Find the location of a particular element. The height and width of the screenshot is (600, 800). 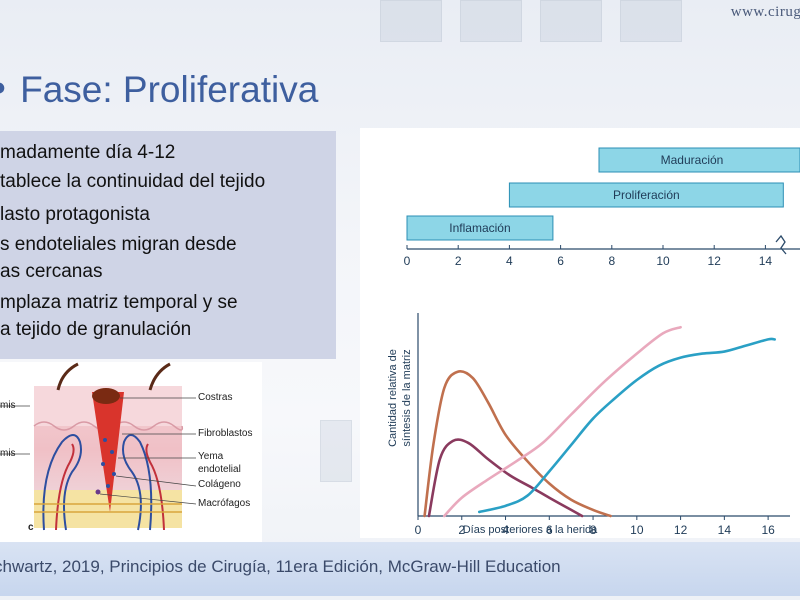

timeline-tick-label: 8 is located at coordinates (611, 261).